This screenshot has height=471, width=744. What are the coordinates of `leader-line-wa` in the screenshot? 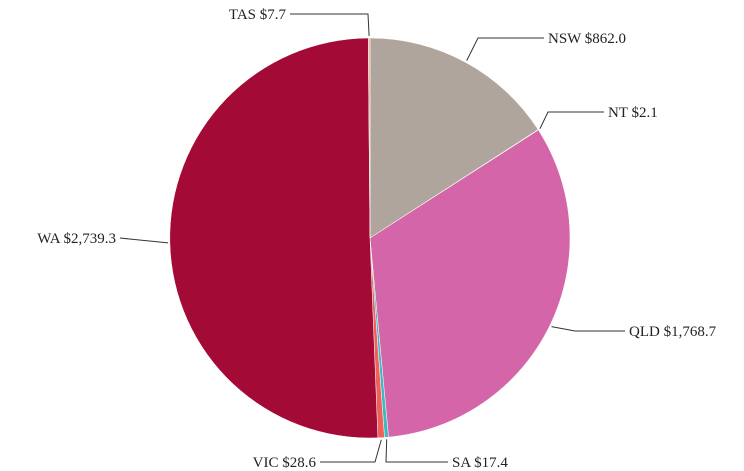 It's located at (144, 240).